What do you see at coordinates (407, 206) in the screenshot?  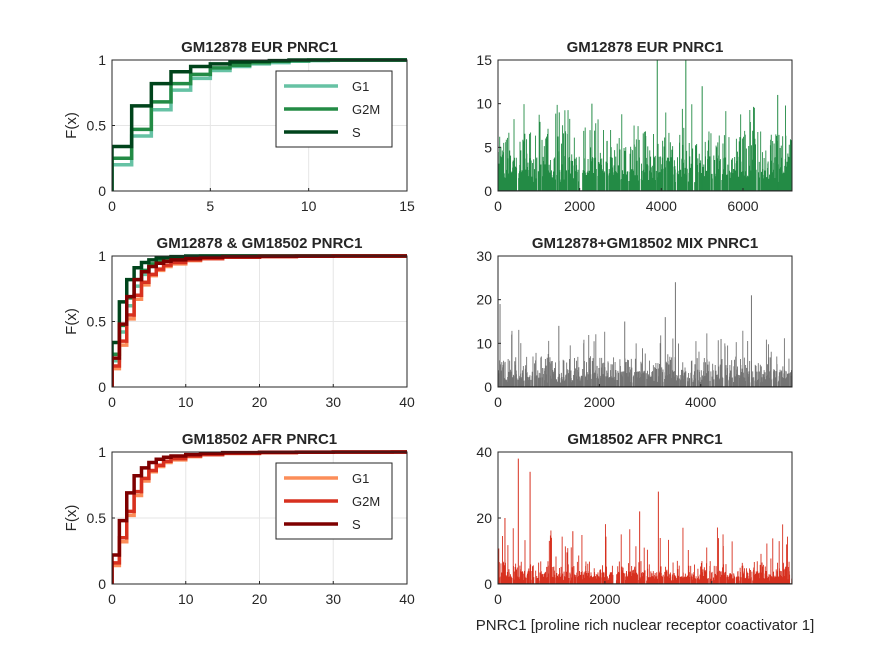 I see `x-tick-label: 15` at bounding box center [407, 206].